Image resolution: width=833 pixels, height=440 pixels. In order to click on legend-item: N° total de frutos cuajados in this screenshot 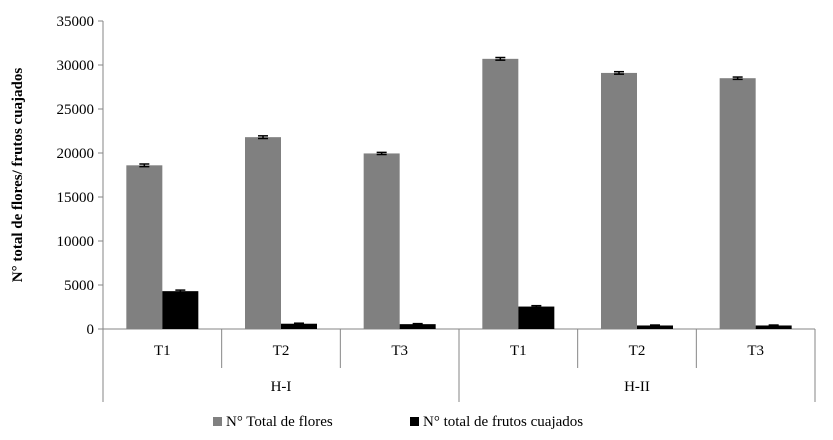, I will do `click(496, 422)`.